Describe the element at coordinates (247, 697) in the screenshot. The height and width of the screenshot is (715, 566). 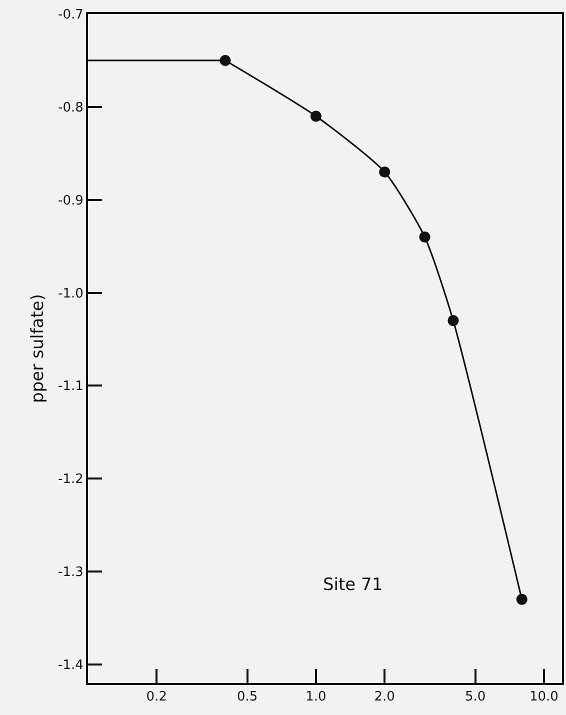
I see `x-tick-label: 0.5` at that location.